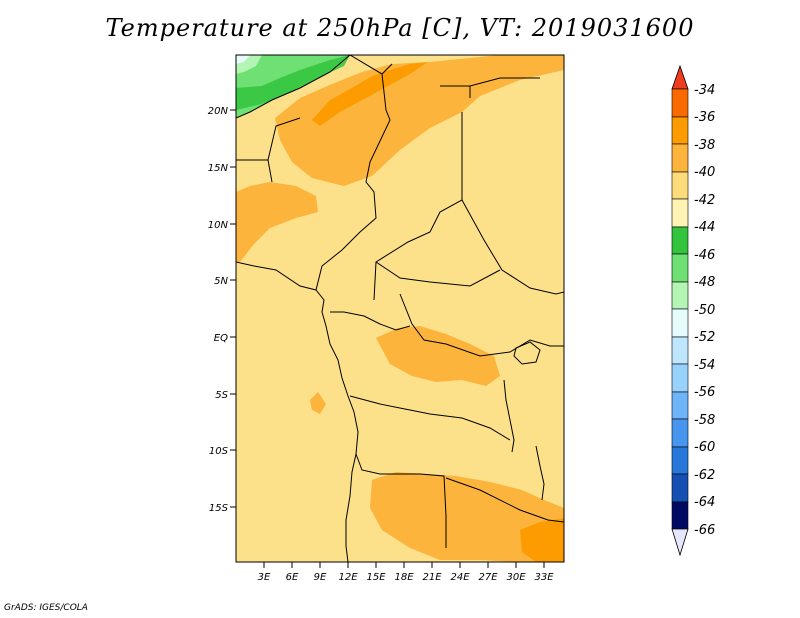  I want to click on colorbar-label: -54, so click(704, 365).